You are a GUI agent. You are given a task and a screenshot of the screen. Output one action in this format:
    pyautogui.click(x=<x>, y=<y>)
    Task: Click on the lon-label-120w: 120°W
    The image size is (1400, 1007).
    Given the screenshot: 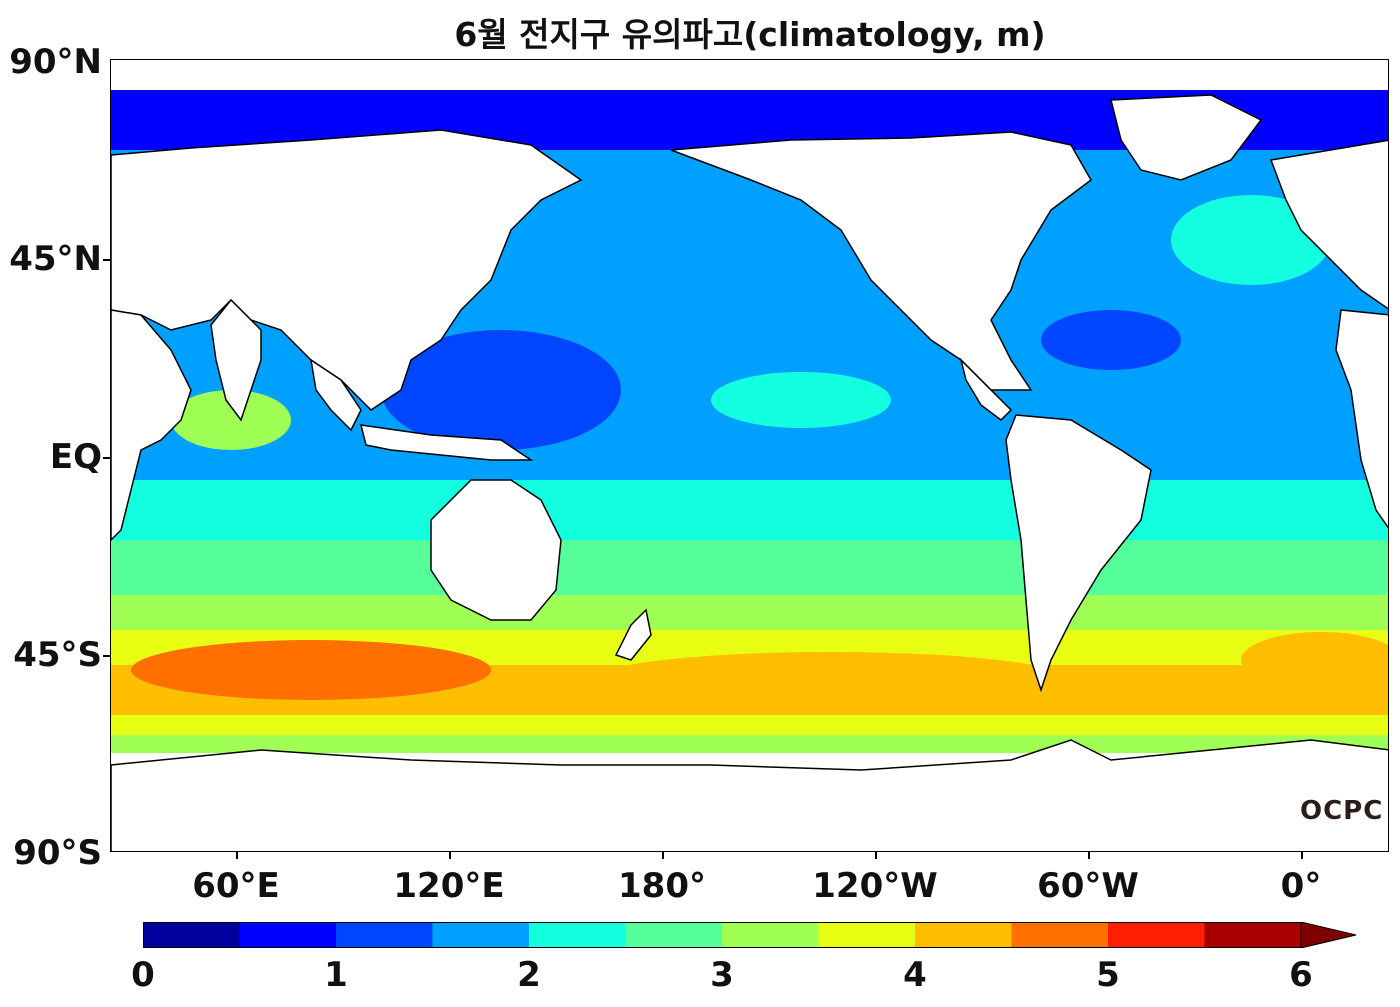 What is the action you would take?
    pyautogui.click(x=875, y=886)
    